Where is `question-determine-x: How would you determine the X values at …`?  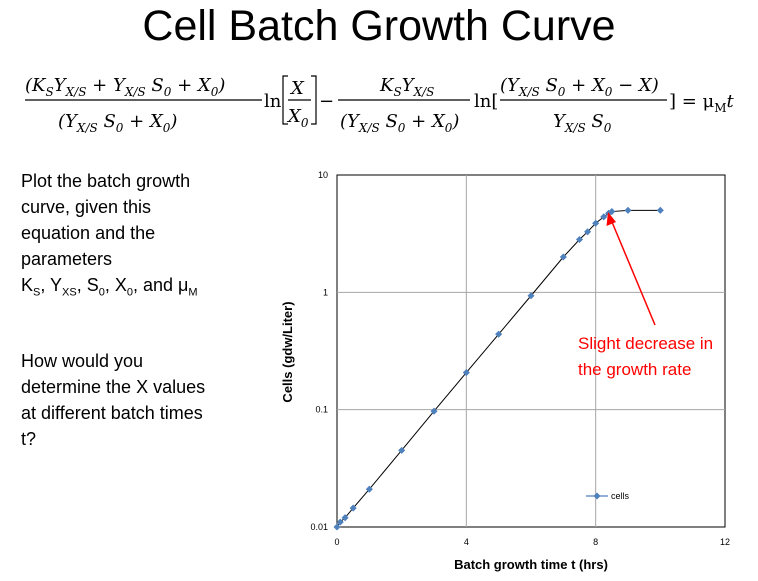
question-determine-x: How would you determine the X values at … is located at coordinates (133, 400).